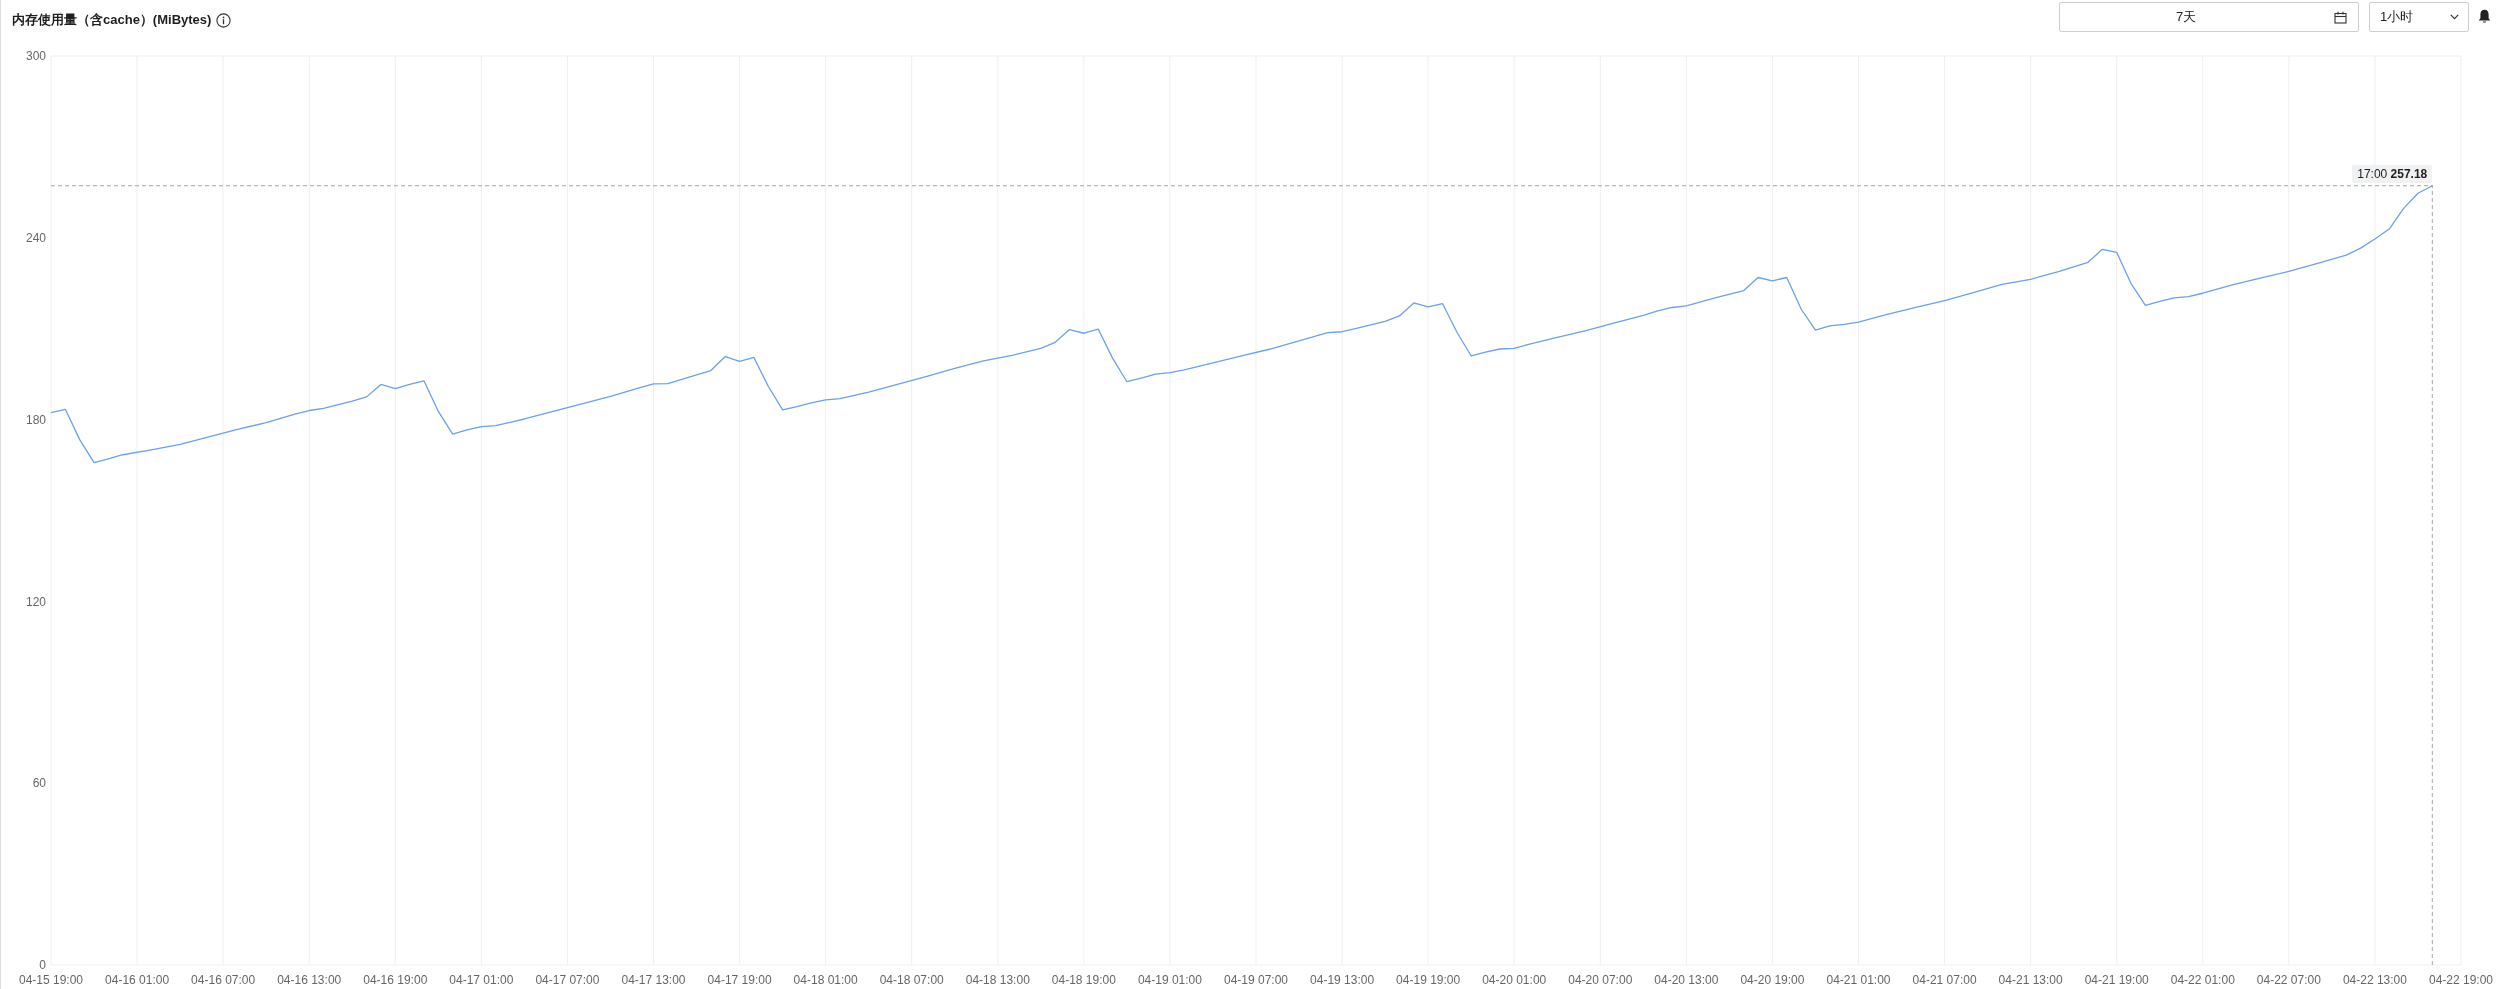 Image resolution: width=2503 pixels, height=989 pixels. Describe the element at coordinates (1944, 979) in the screenshot. I see `x-tick-label: 04-21 07:00` at that location.